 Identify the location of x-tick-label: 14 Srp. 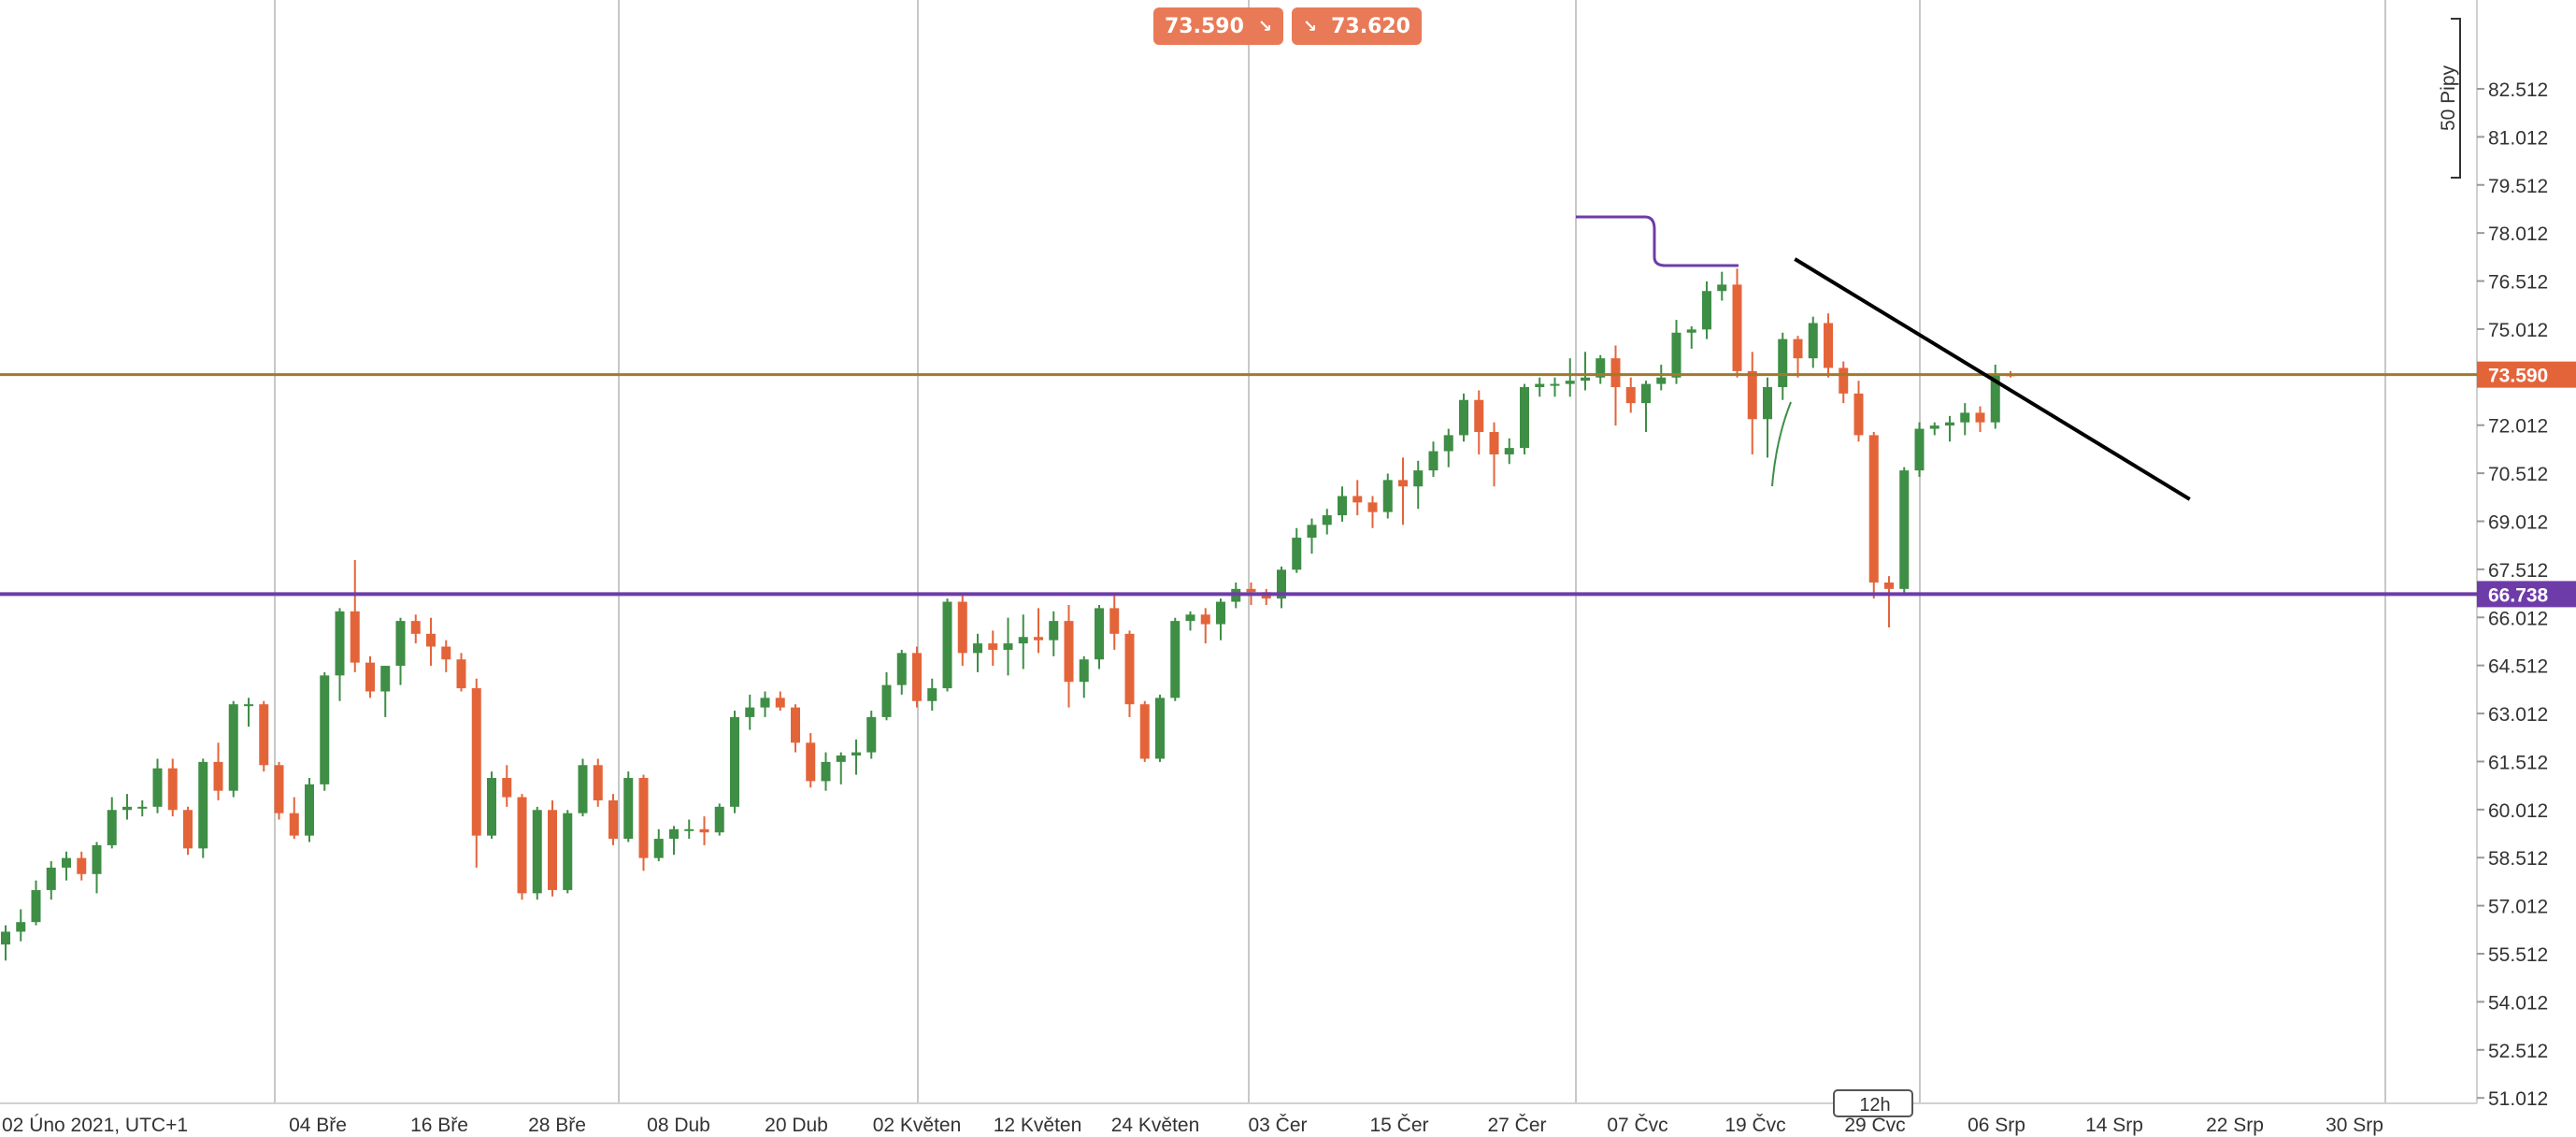
(2114, 1125).